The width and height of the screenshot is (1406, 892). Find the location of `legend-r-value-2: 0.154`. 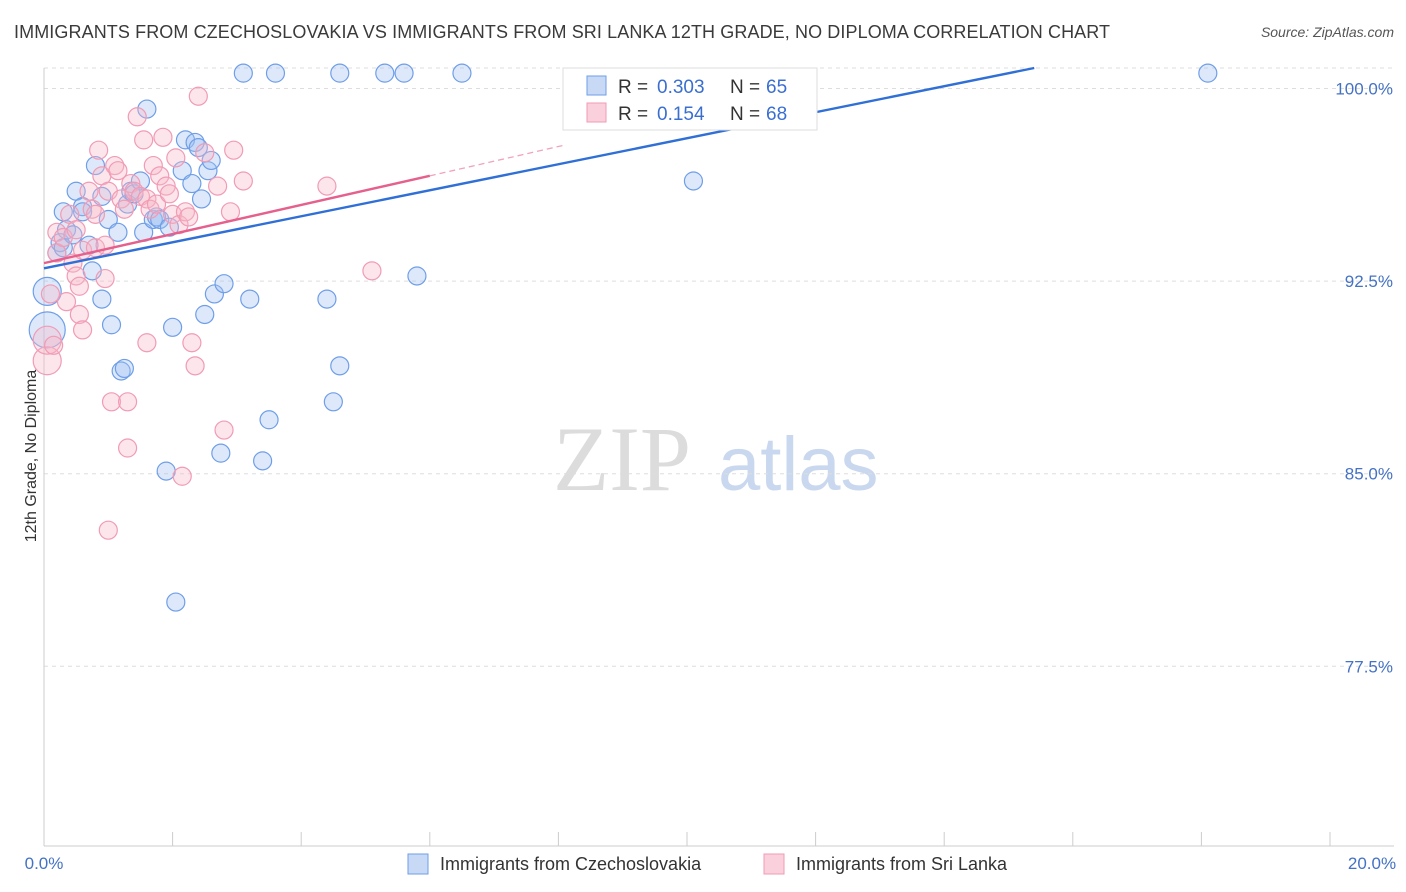

legend-r-value-2: 0.154 is located at coordinates (681, 114).